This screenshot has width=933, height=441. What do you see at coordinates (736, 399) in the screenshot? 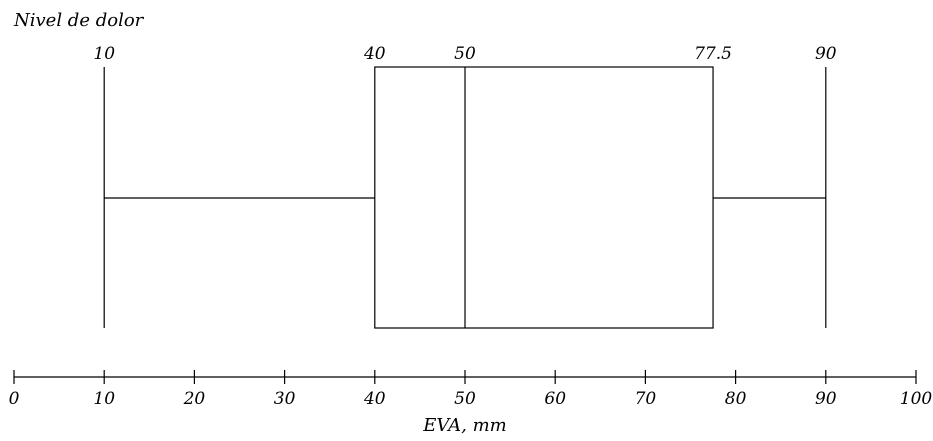
I see `x-tick-label-80: 80` at bounding box center [736, 399].